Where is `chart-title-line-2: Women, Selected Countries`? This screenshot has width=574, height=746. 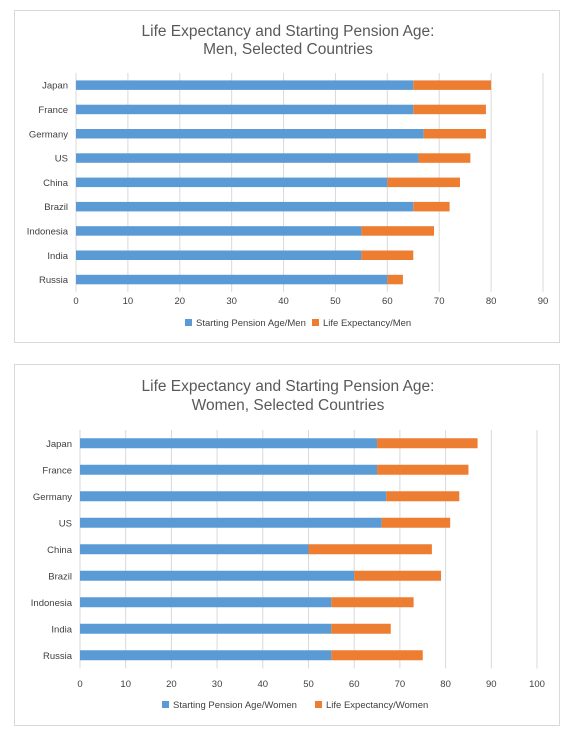 chart-title-line-2: Women, Selected Countries is located at coordinates (288, 405).